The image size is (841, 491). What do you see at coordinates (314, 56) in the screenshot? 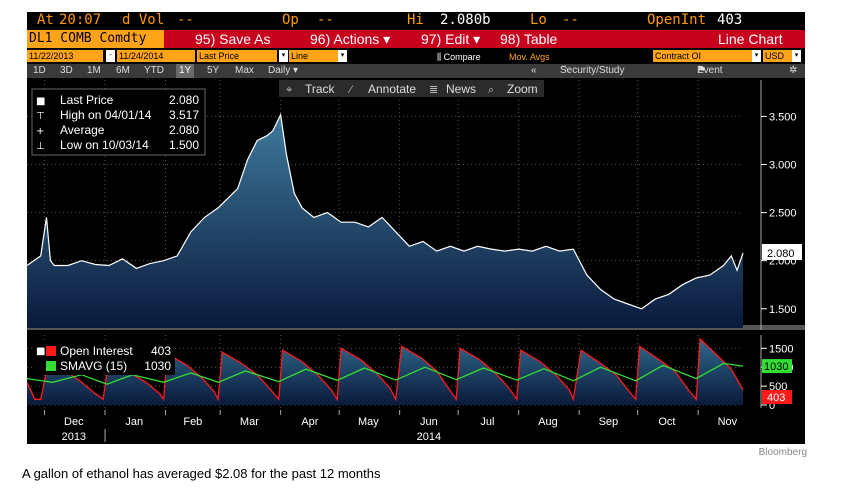
I see `style-select: Line` at bounding box center [314, 56].